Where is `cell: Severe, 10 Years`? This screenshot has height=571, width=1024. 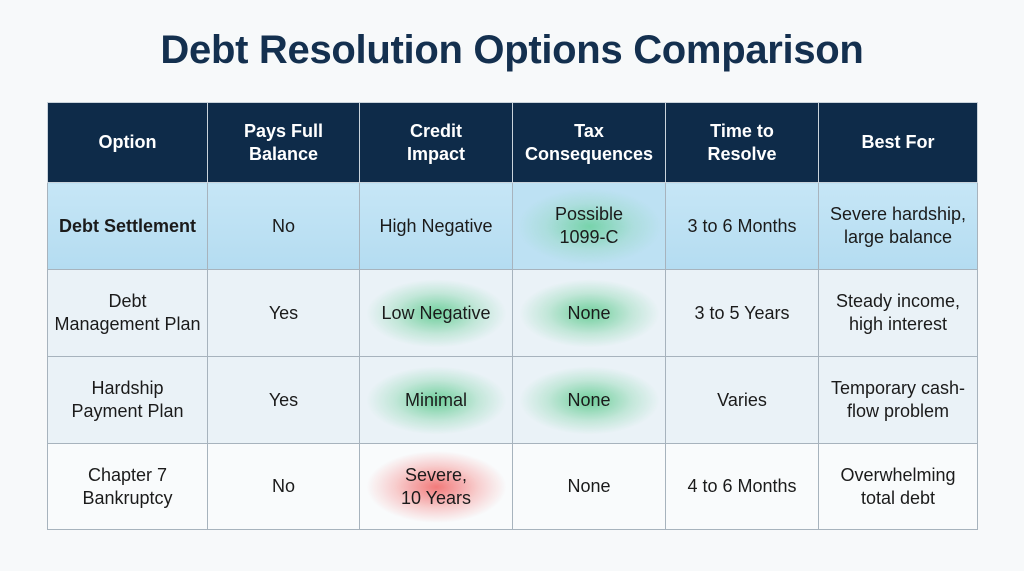 cell: Severe, 10 Years is located at coordinates (436, 486).